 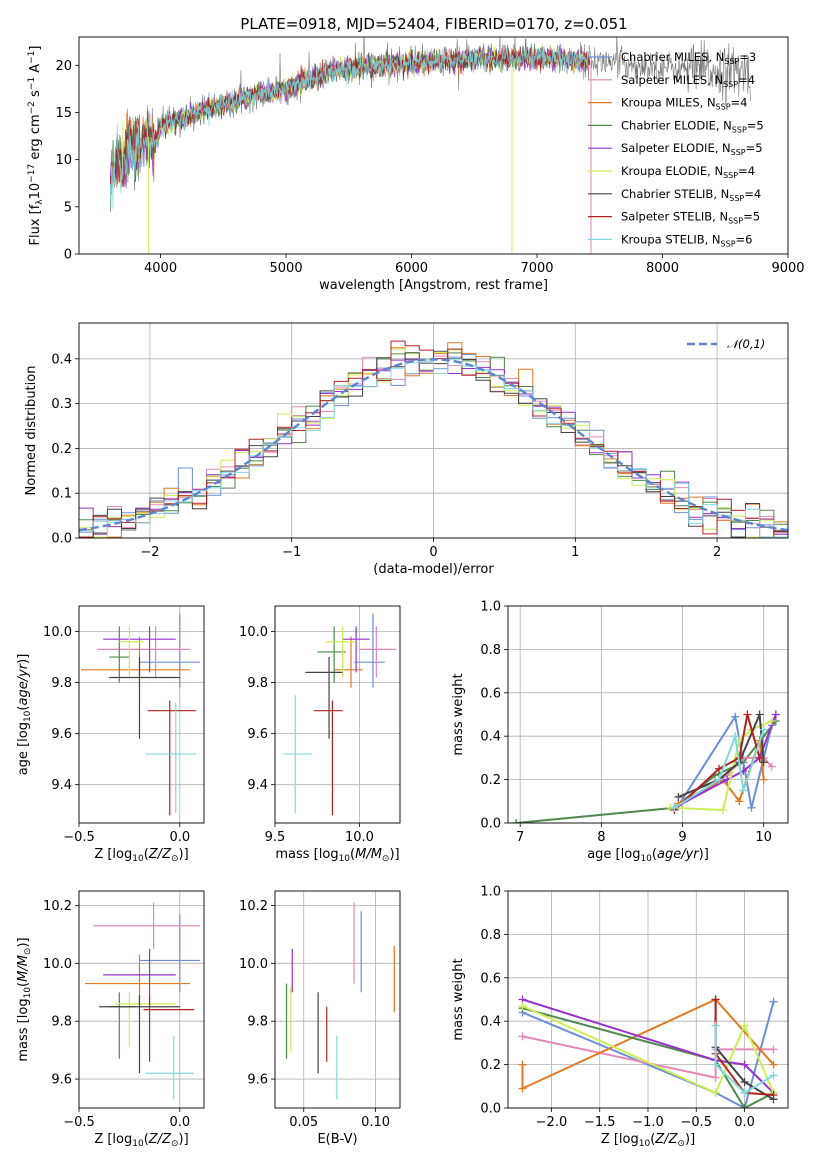 What do you see at coordinates (113, 1139) in the screenshot?
I see `label-part: Z [log` at bounding box center [113, 1139].